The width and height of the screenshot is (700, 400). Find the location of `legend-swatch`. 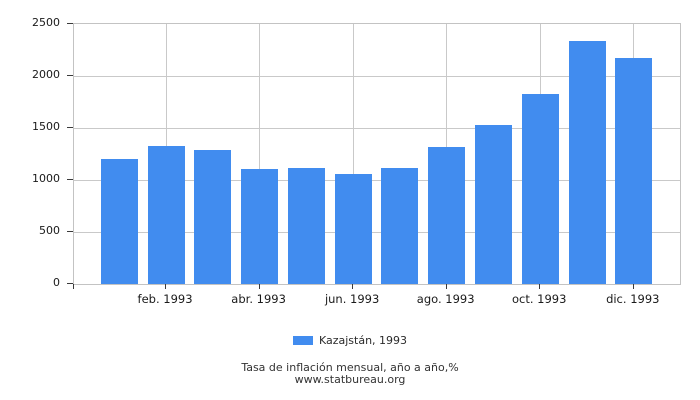

legend-swatch is located at coordinates (302, 340).